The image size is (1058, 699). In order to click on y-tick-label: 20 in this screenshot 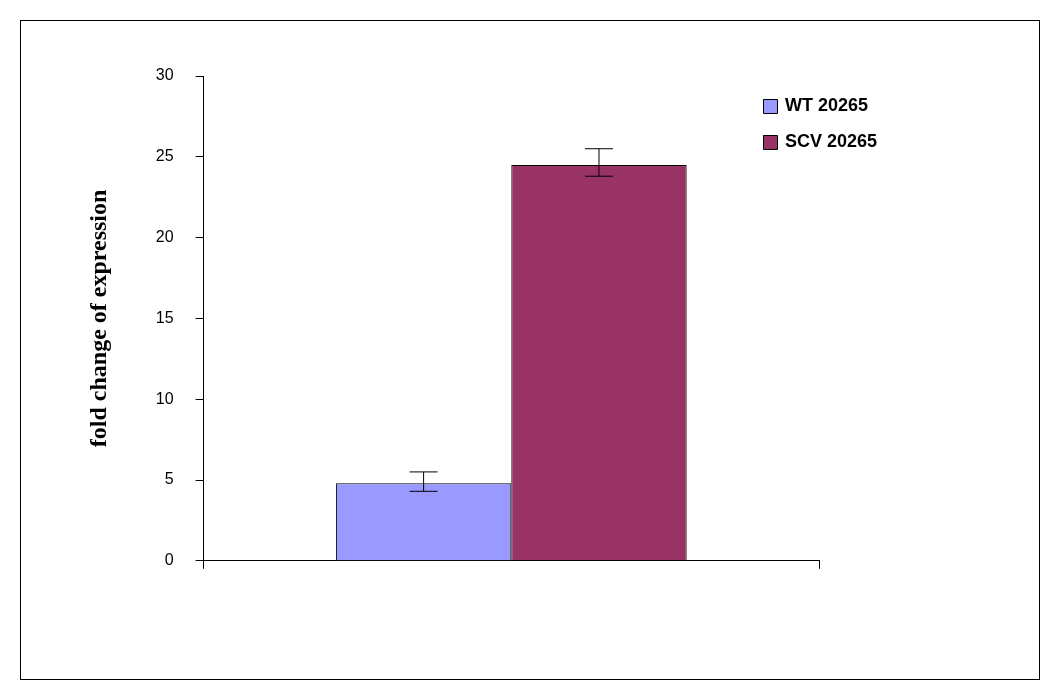, I will do `click(164, 237)`.